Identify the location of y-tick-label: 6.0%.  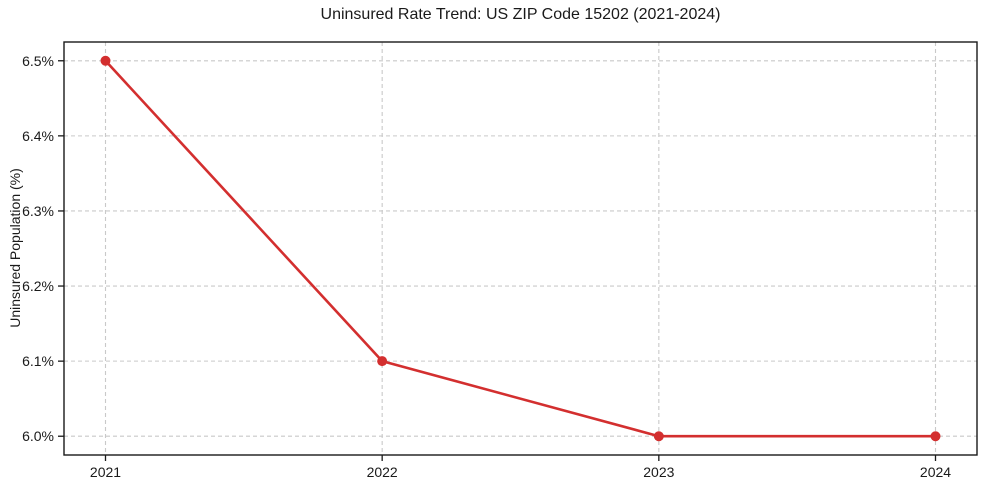
(38, 436).